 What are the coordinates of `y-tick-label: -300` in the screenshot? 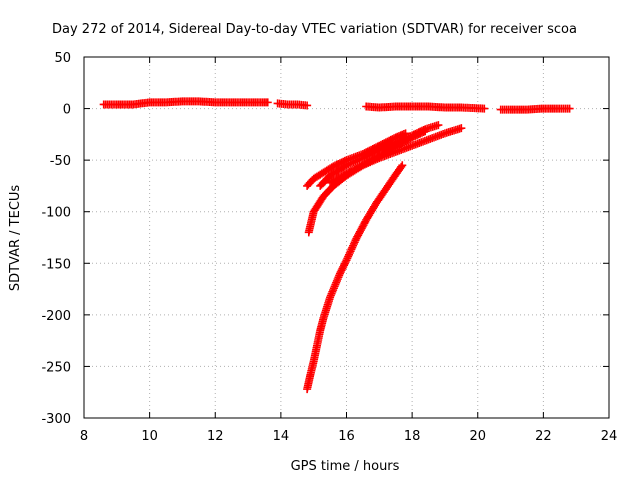 It's located at (56, 419).